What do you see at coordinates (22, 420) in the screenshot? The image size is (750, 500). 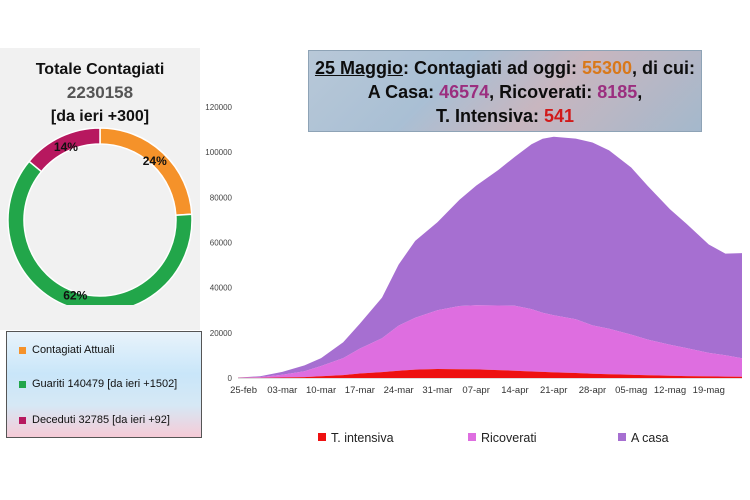 I see `legend-swatch-deceased` at bounding box center [22, 420].